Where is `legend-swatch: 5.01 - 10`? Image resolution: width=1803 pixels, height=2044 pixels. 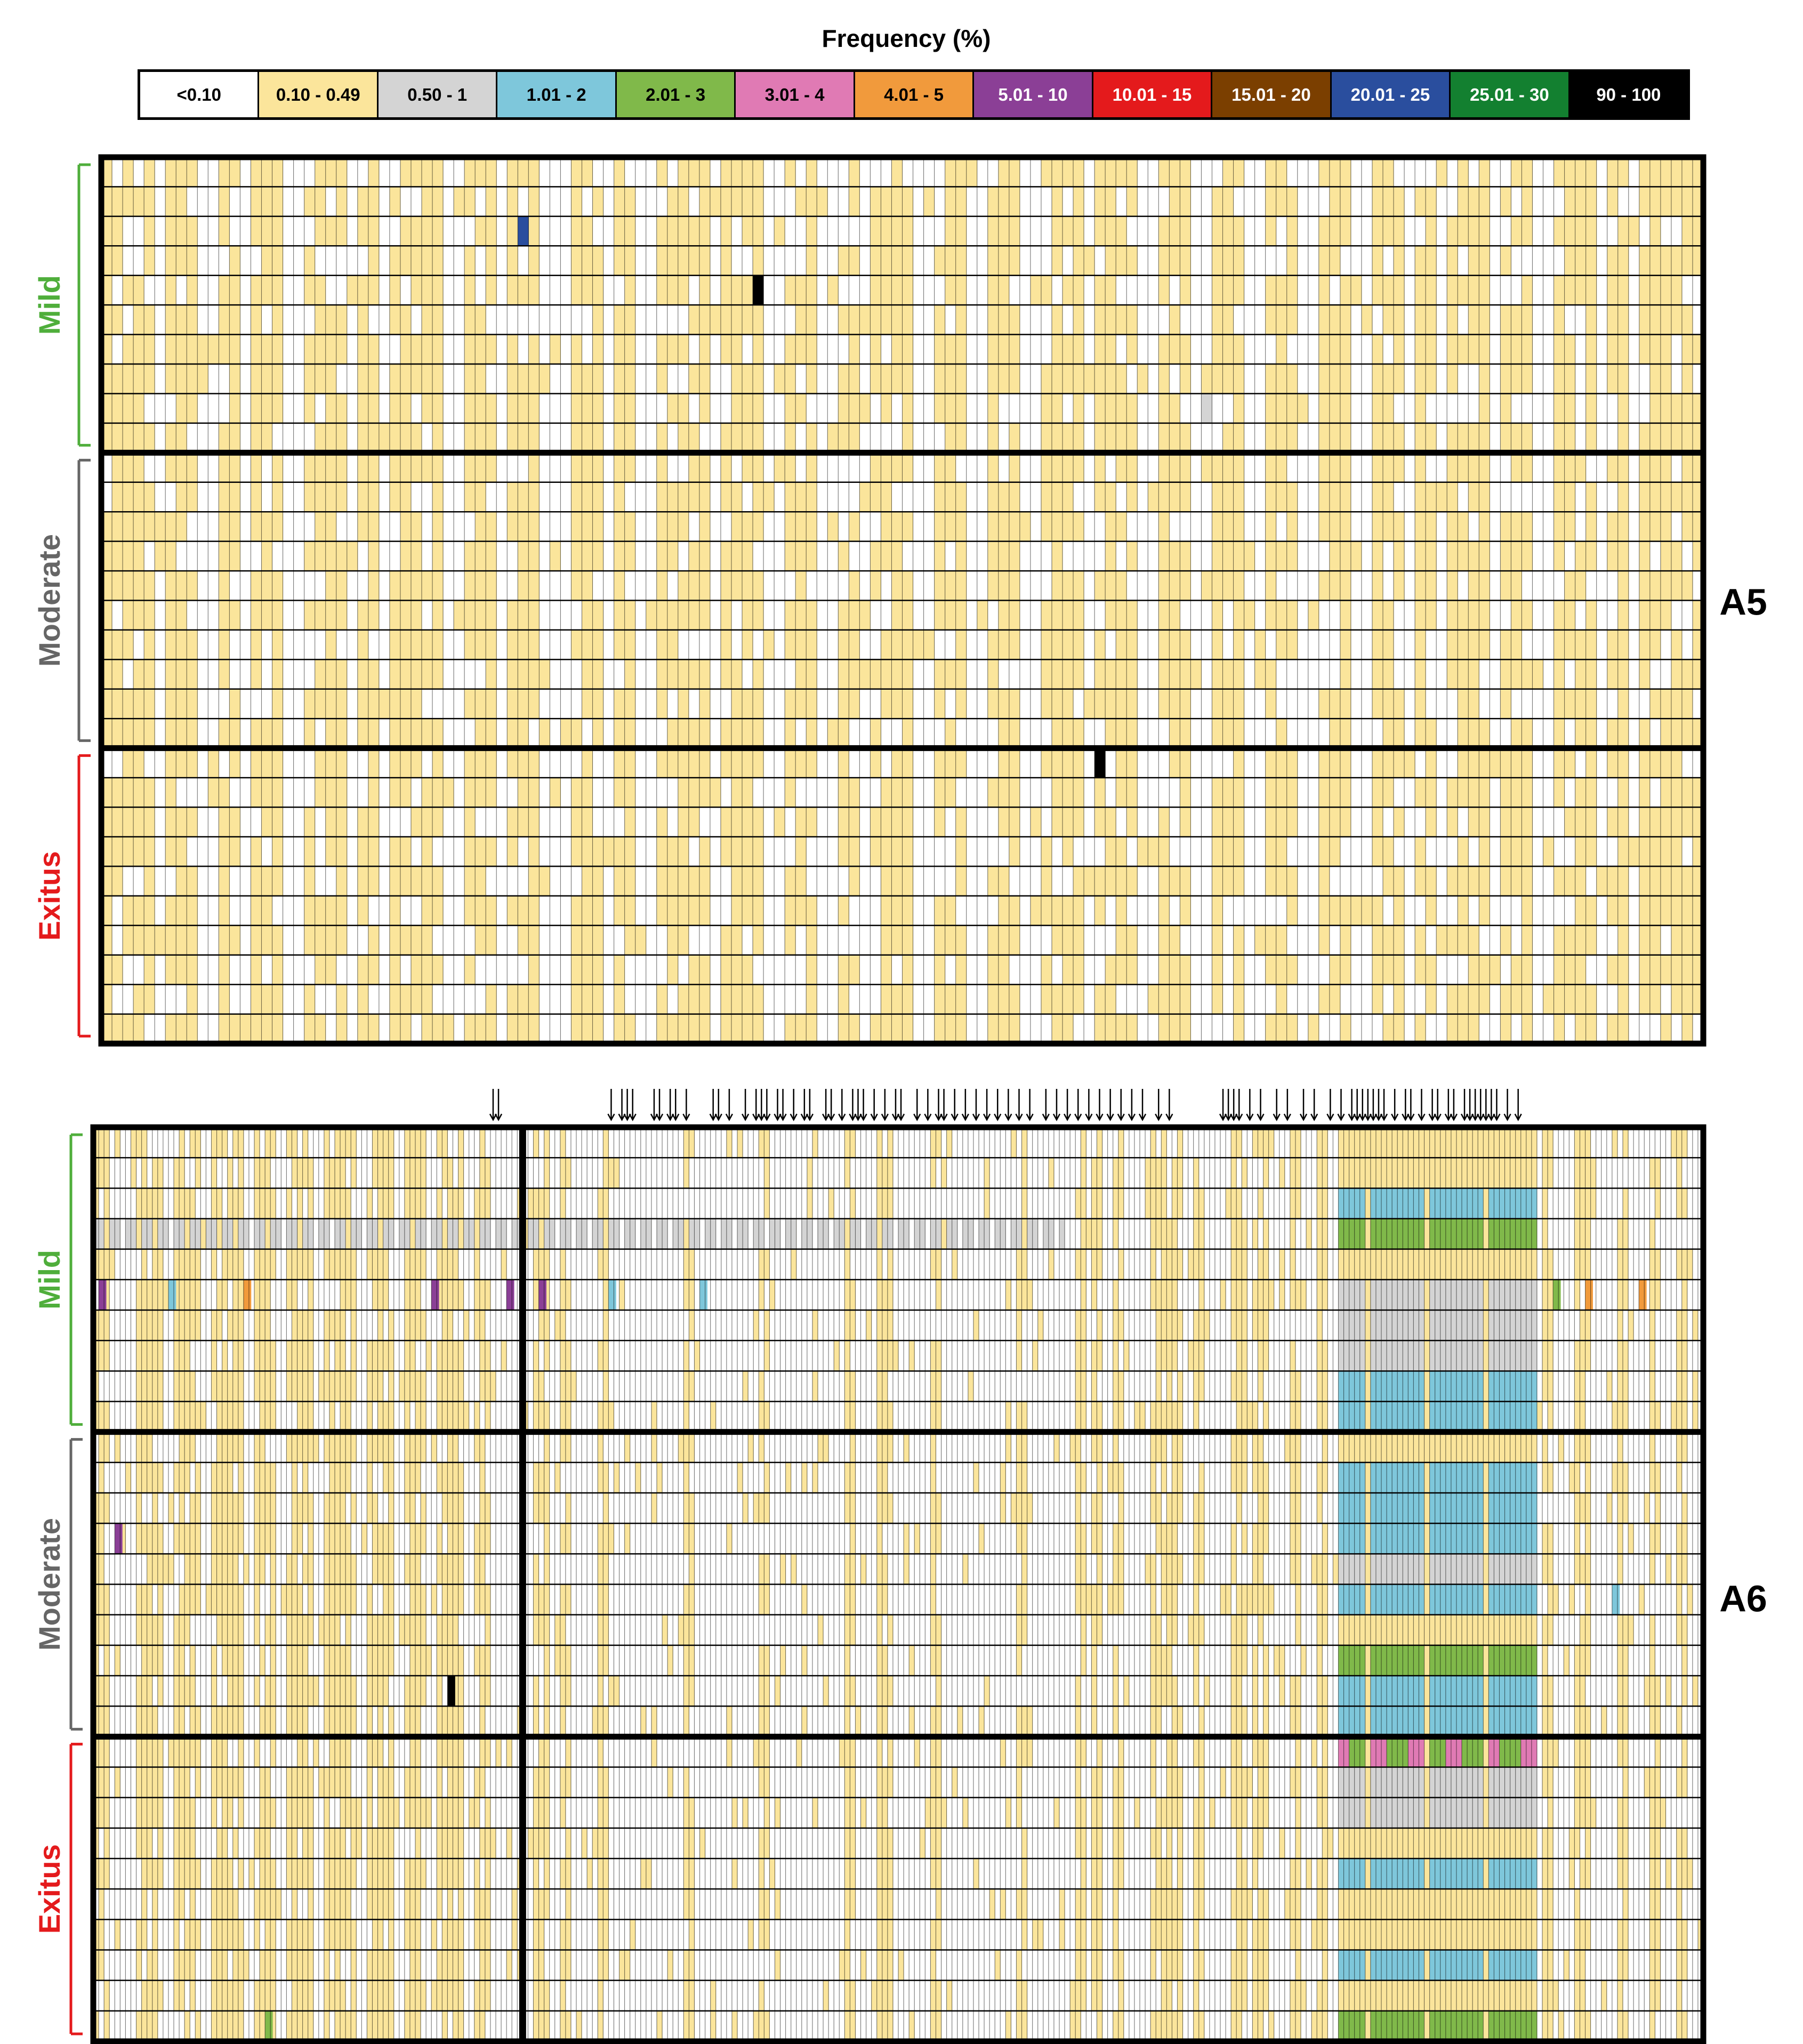 legend-swatch: 5.01 - 10 is located at coordinates (1033, 94).